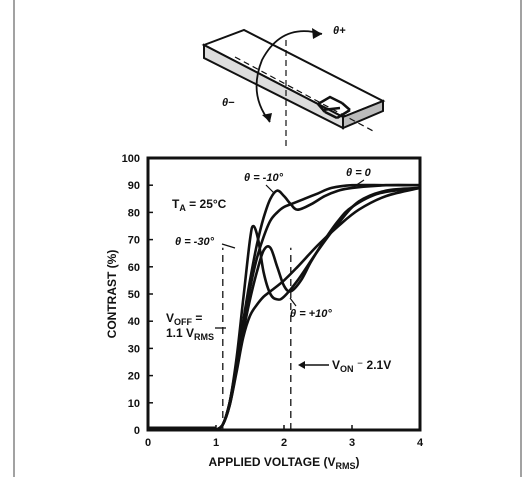 Image resolution: width=524 pixels, height=482 pixels. Describe the element at coordinates (352, 443) in the screenshot. I see `x-tick-label: 3` at that location.